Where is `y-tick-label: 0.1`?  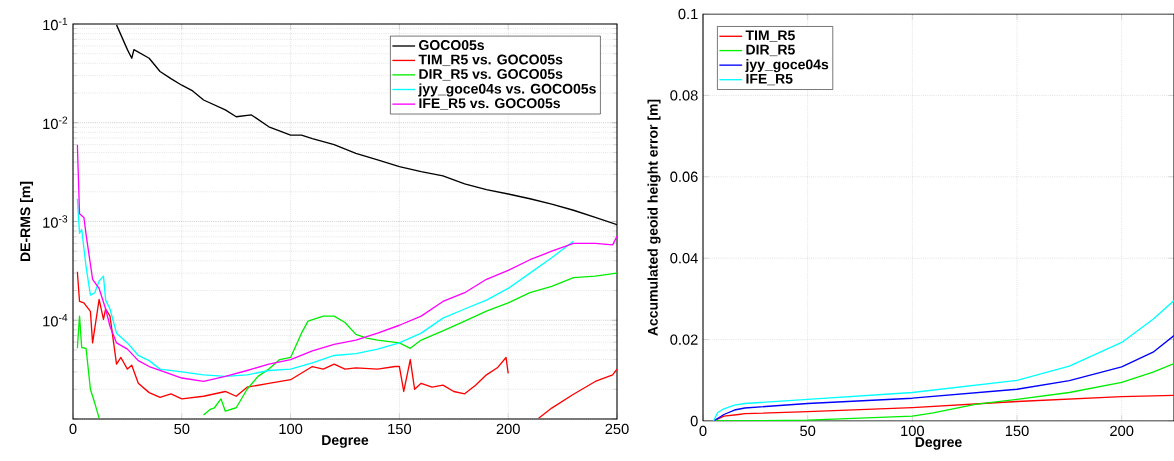
y-tick-label: 0.1 is located at coordinates (688, 14).